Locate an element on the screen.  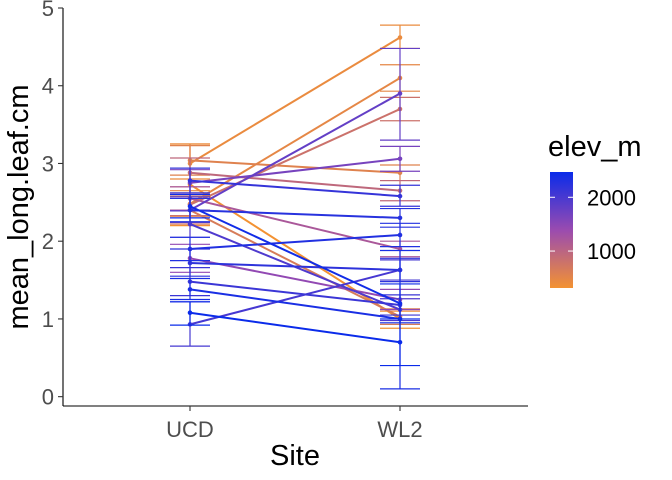
x-tick-label: UCD is located at coordinates (190, 429).